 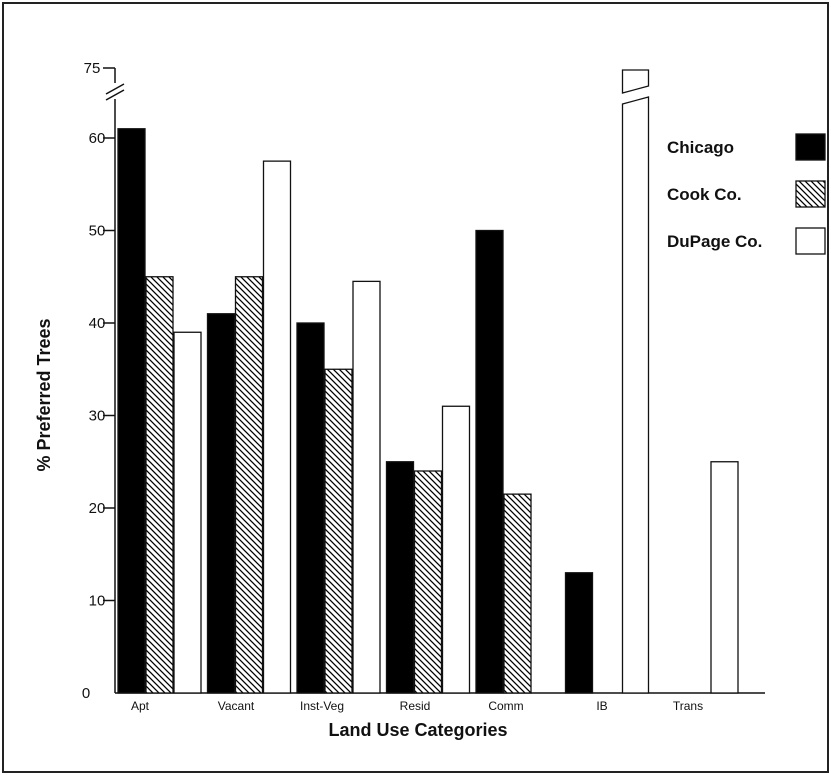 What do you see at coordinates (700, 147) in the screenshot?
I see `legend-label: Chicago` at bounding box center [700, 147].